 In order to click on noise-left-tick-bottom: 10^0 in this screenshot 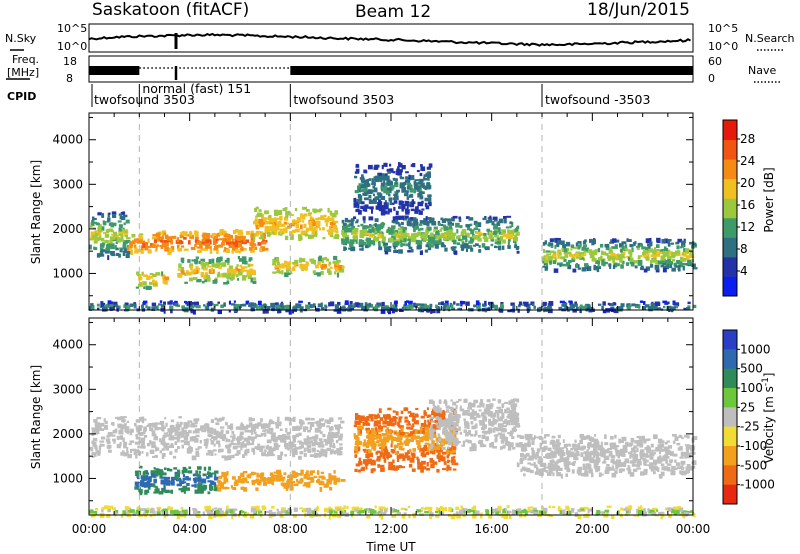, I will do `click(72, 46)`.